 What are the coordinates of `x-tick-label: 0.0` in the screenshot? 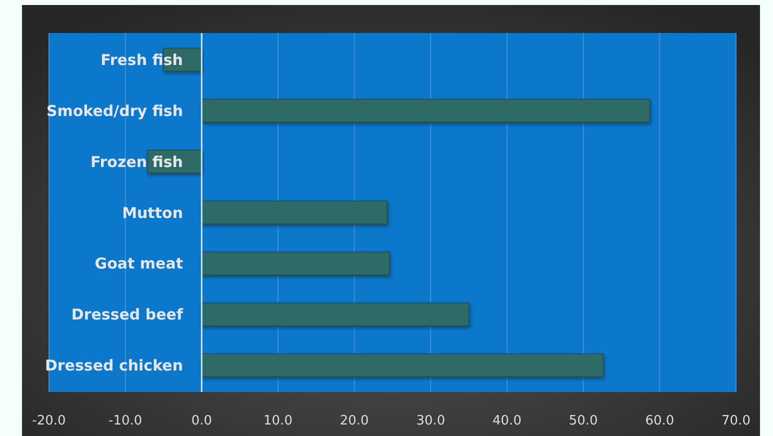 It's located at (201, 421).